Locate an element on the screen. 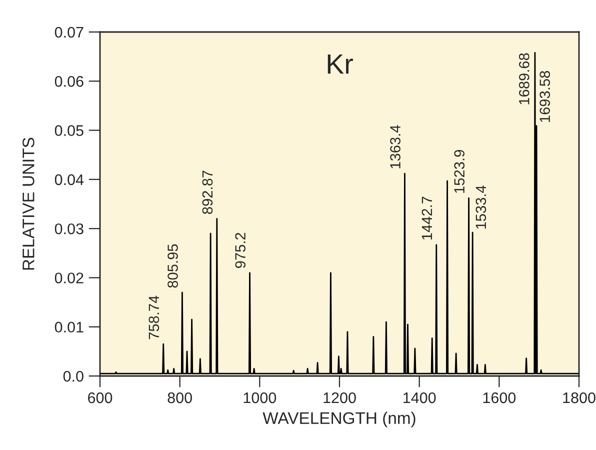  x-tick-label: 1400 is located at coordinates (420, 398).